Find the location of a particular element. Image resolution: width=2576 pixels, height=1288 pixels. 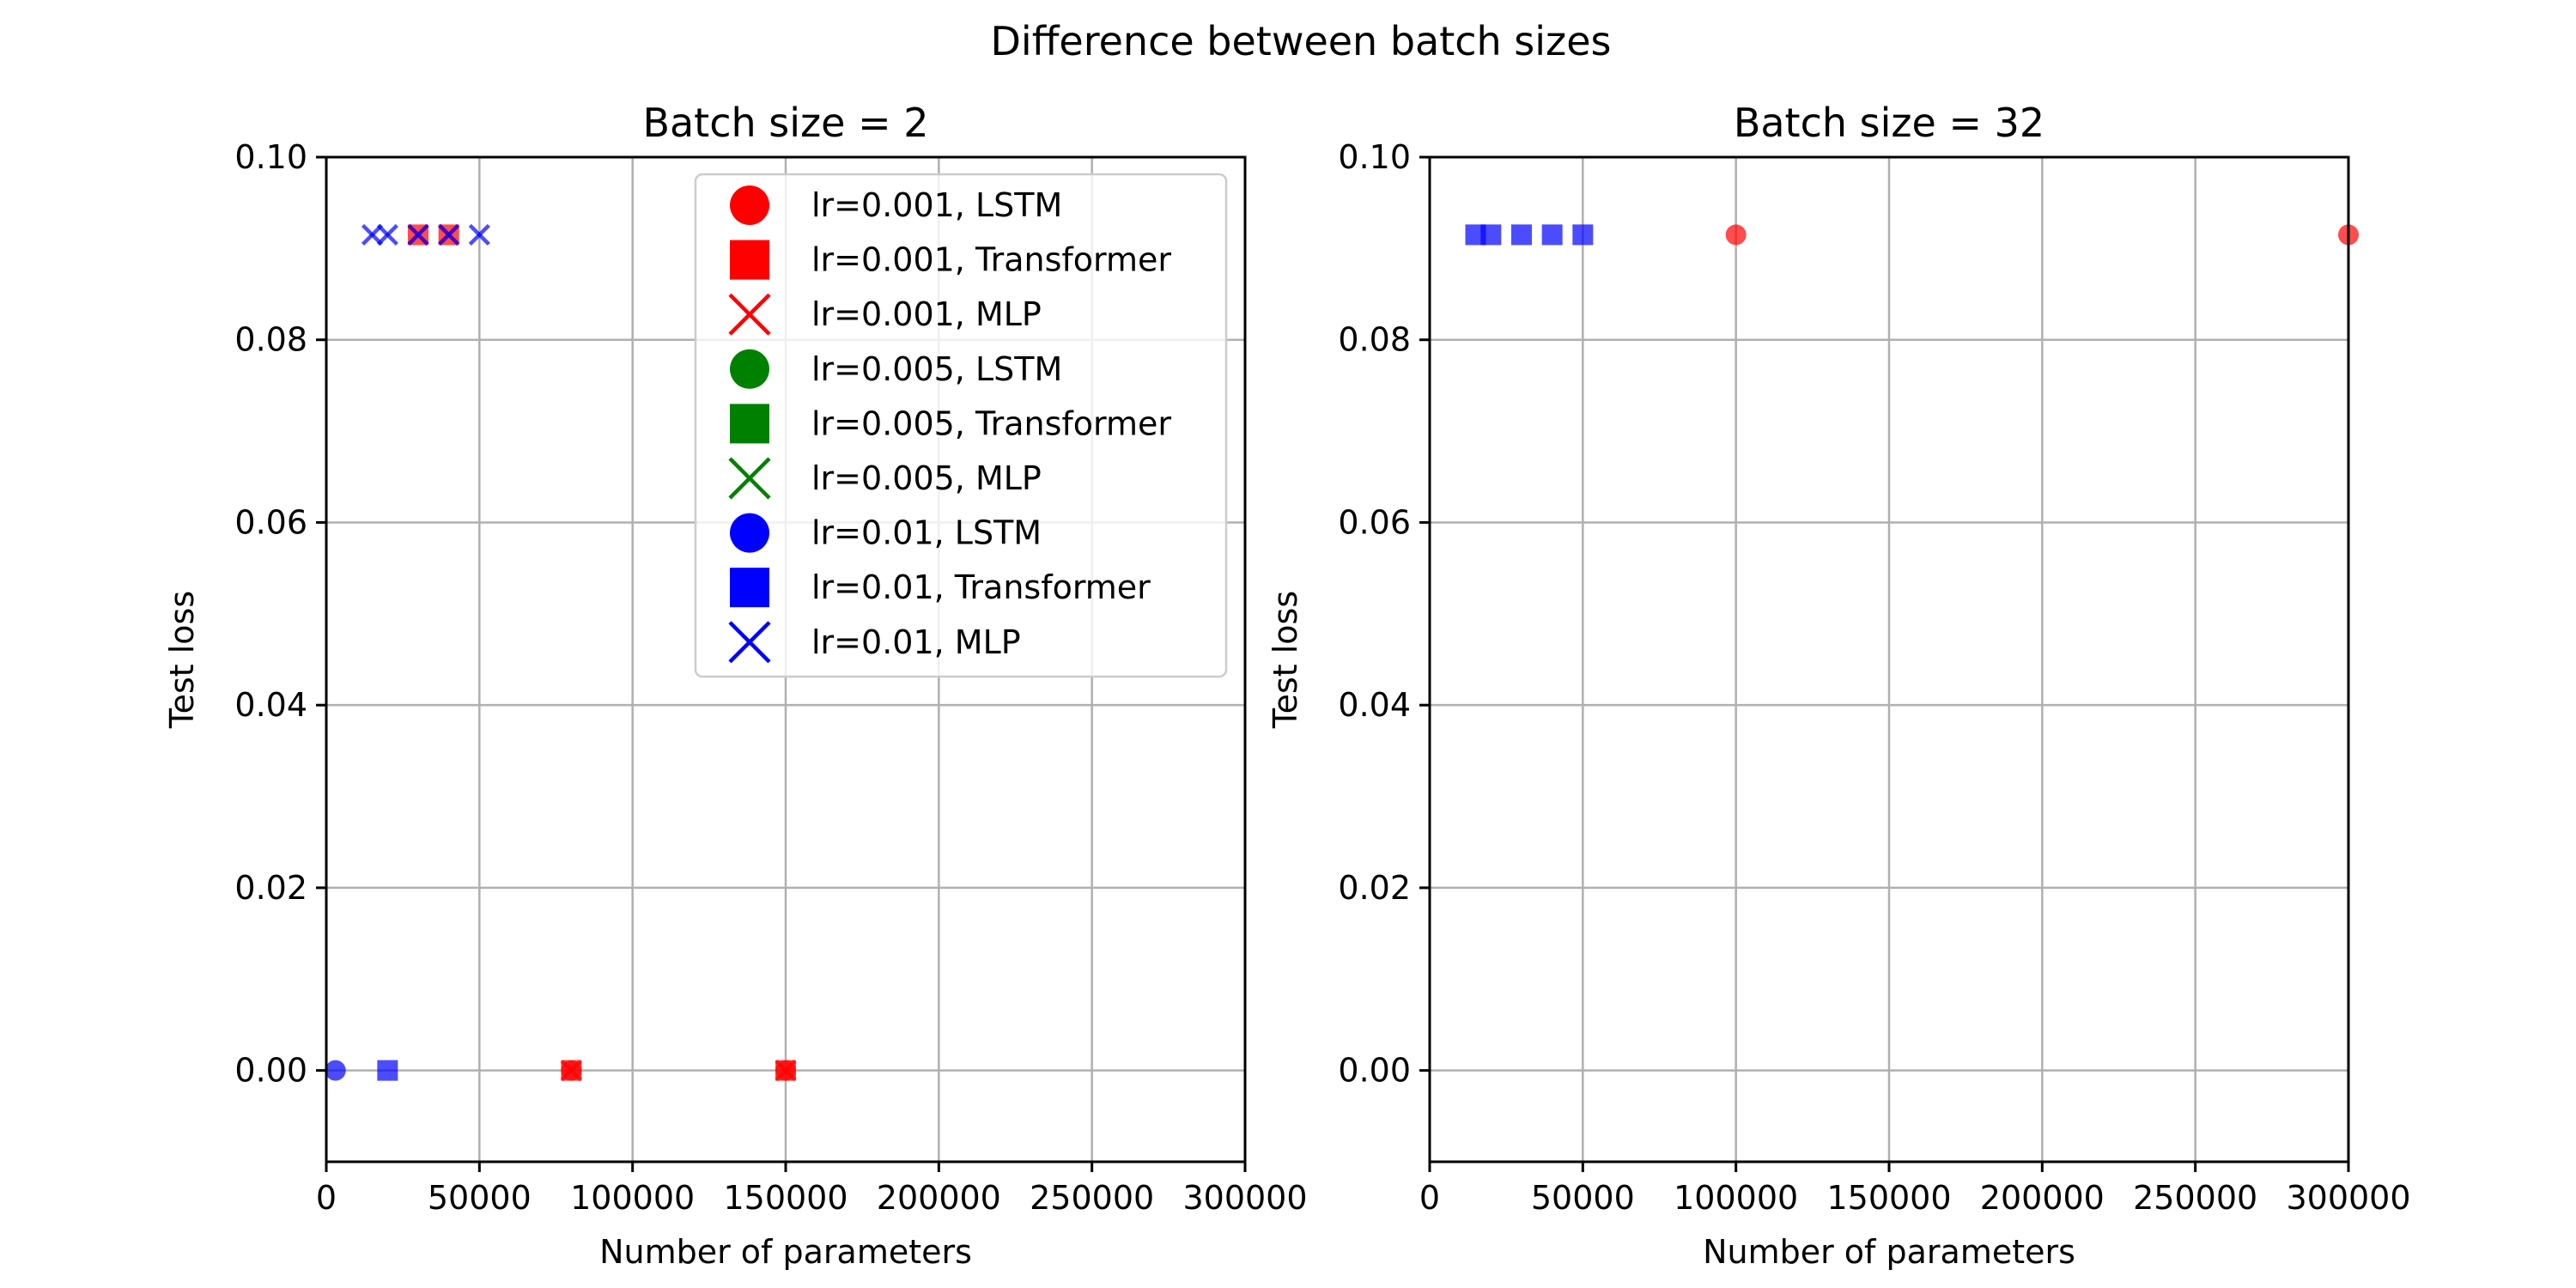

legend-entry-4: lr=0.005, LSTM is located at coordinates (896, 369).